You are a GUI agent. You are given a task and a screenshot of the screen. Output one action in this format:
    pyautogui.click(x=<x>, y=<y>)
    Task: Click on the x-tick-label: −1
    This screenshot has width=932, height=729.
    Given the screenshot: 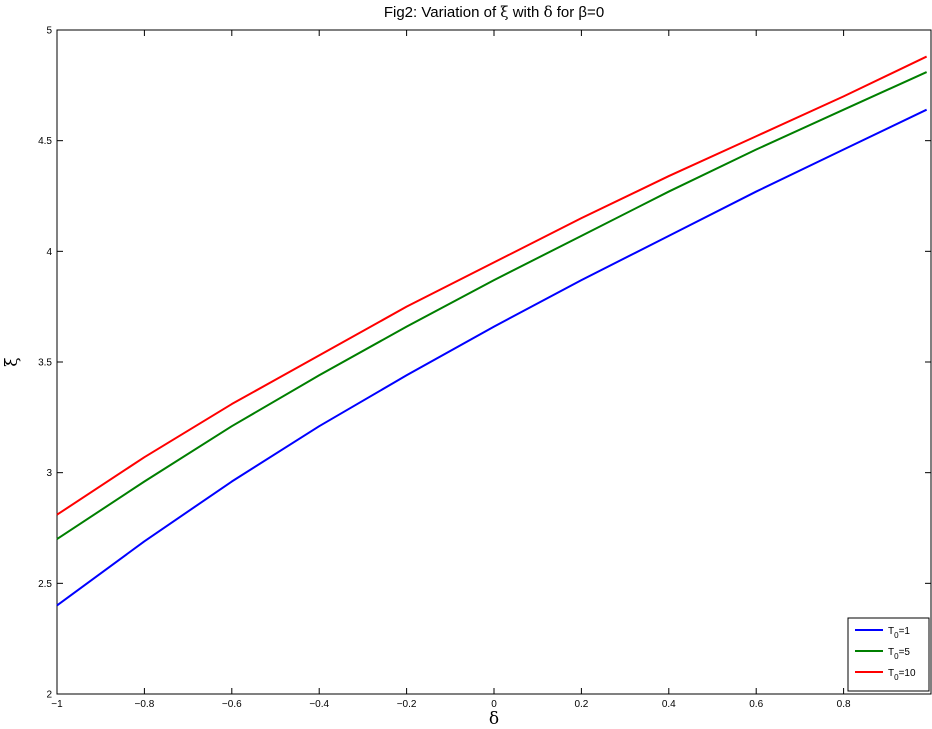 What is the action you would take?
    pyautogui.click(x=57, y=704)
    